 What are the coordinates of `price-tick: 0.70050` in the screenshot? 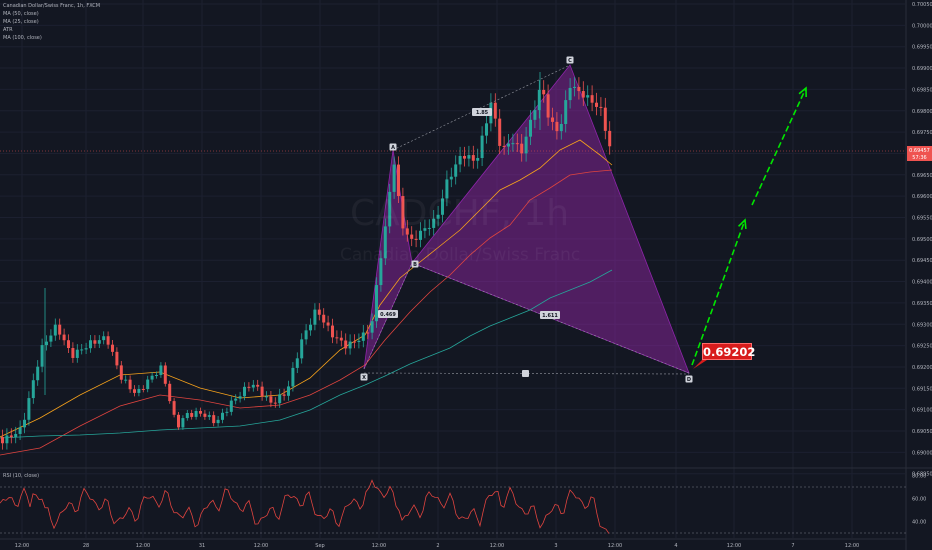 It's located at (922, 5).